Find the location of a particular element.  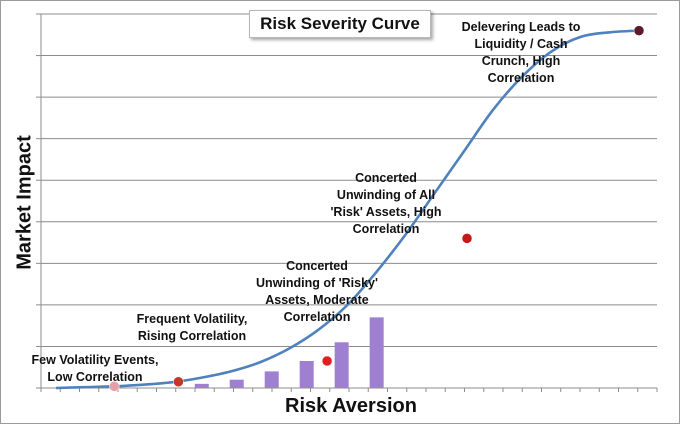

annotation-few-volatility: Few Volatility Events, Low Correlation is located at coordinates (95, 369).